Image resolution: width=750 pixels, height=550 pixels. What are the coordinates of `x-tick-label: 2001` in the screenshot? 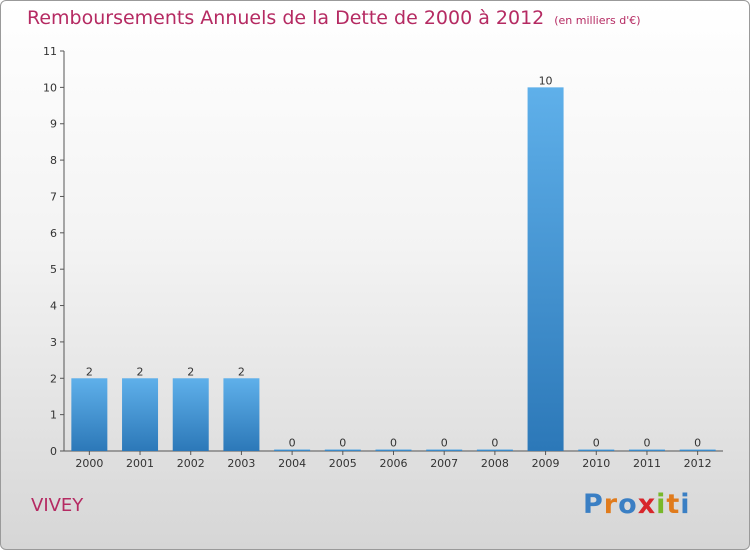 It's located at (140, 463).